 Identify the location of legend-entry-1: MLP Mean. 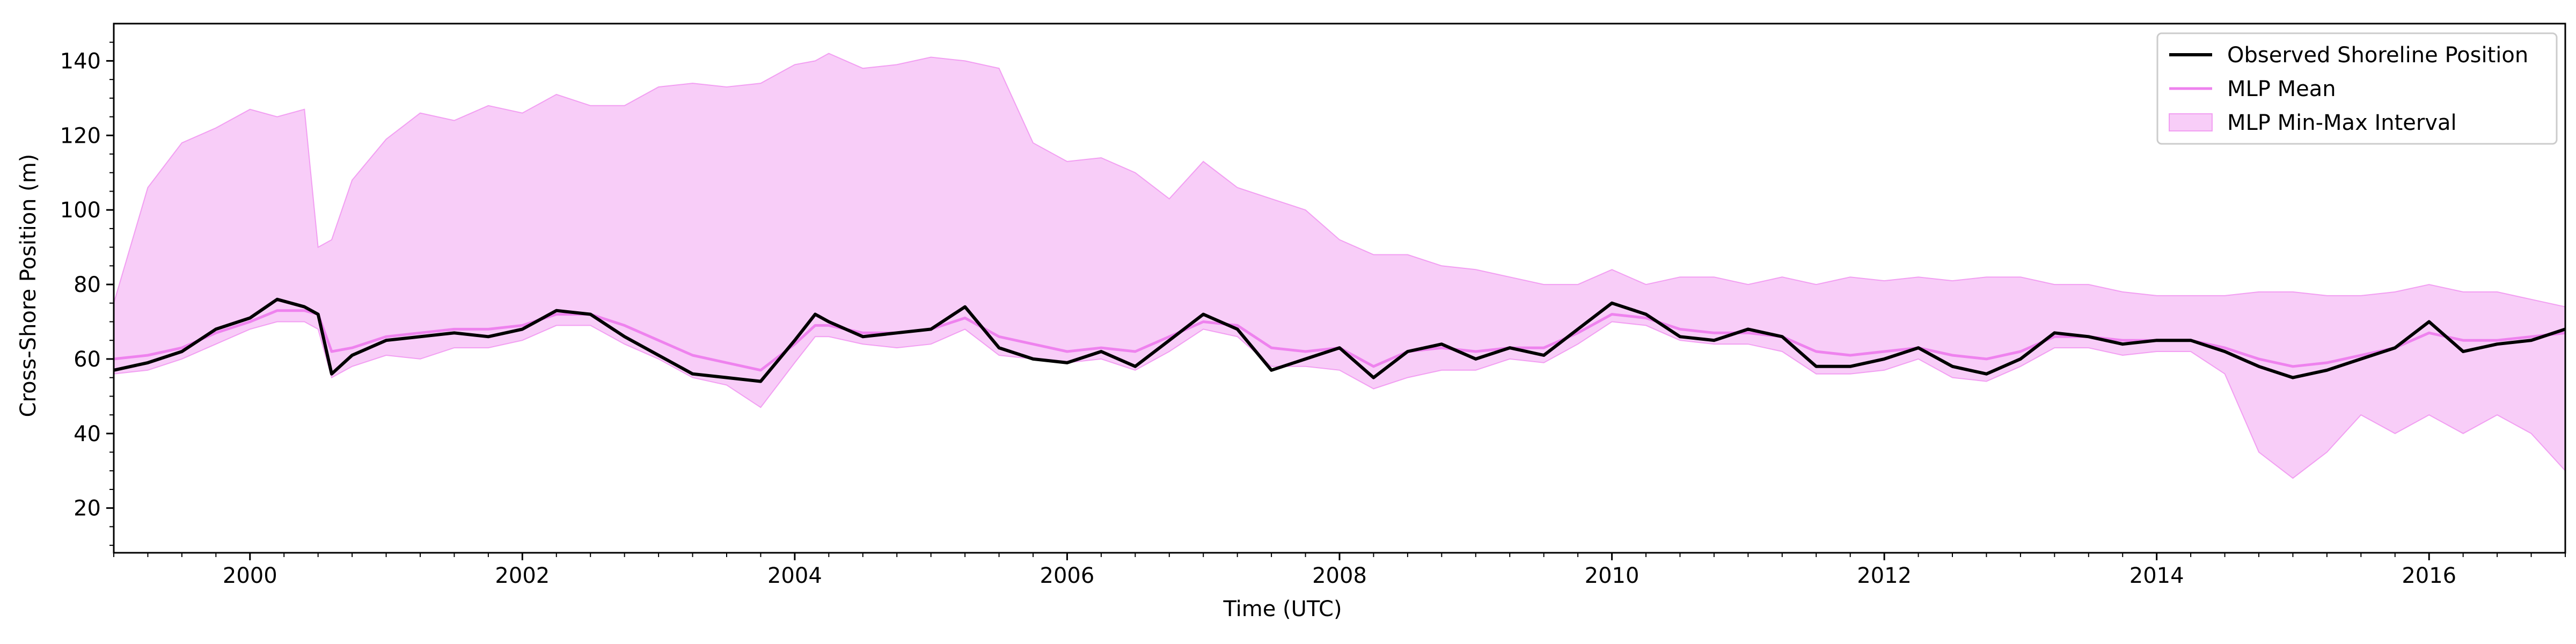
(2281, 89).